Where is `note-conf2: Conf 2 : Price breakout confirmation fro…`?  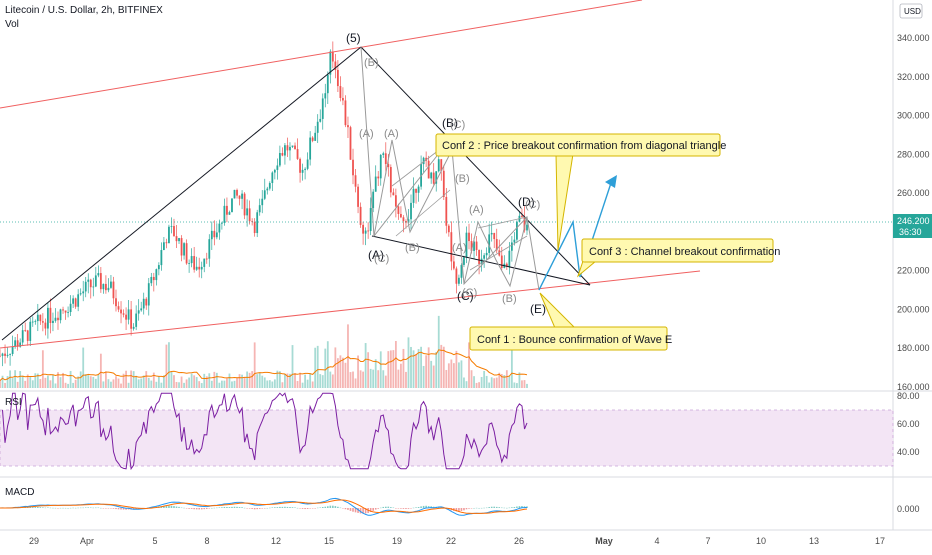
note-conf2: Conf 2 : Price breakout confirmation fro… is located at coordinates (580, 192).